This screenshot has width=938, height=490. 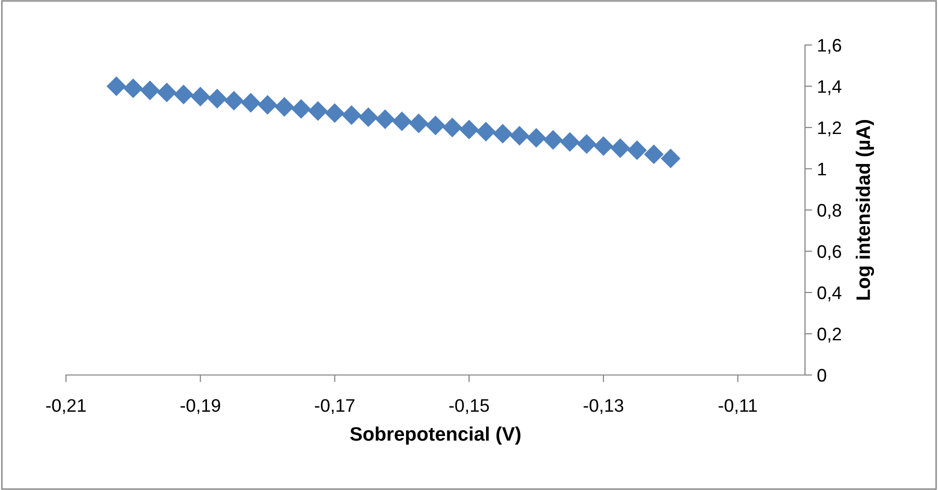 I want to click on y-tick-label: 0,2, so click(x=829, y=335).